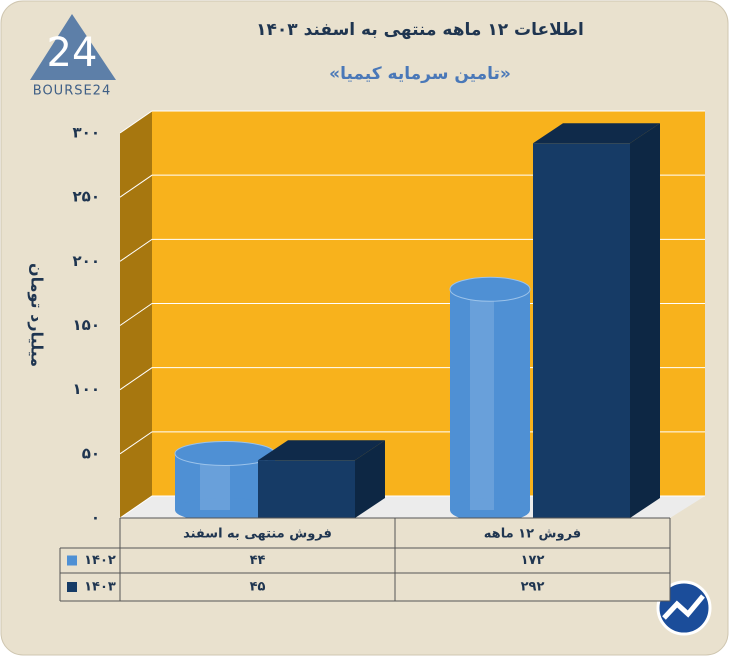  What do you see at coordinates (533, 587) in the screenshot?
I see `value-label: ۲۹۲` at bounding box center [533, 587].